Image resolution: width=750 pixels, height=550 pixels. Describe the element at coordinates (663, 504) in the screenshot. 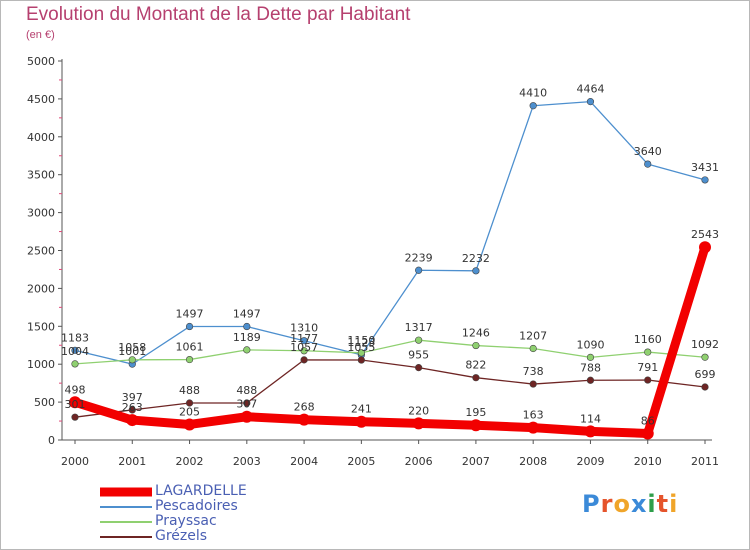

I see `logo-letter: t` at that location.